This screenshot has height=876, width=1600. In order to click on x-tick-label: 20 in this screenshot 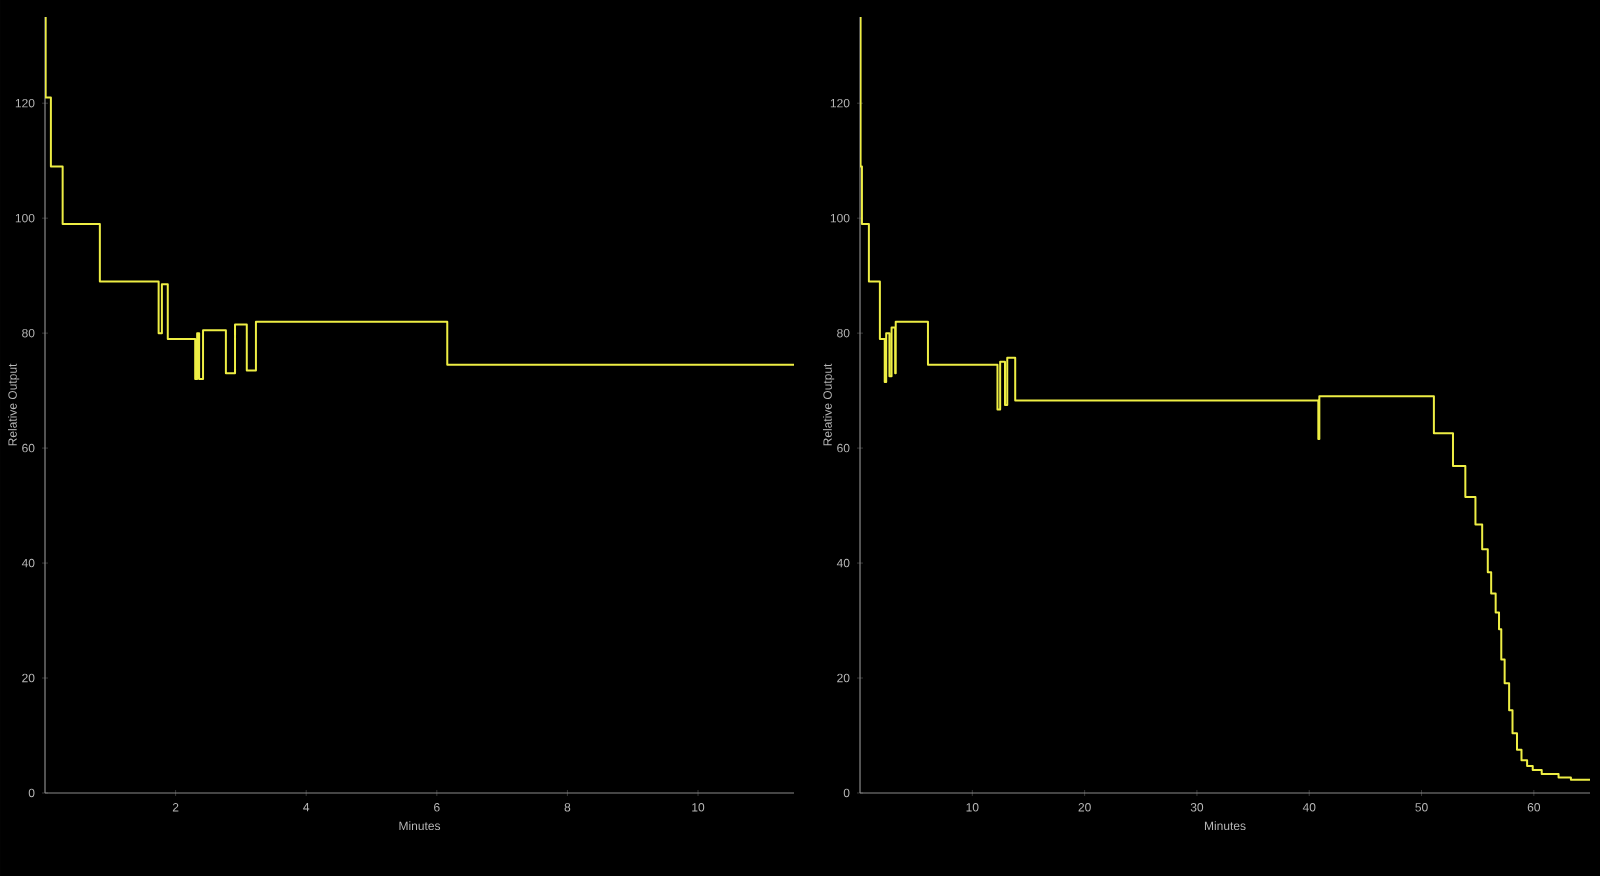, I will do `click(1084, 807)`.